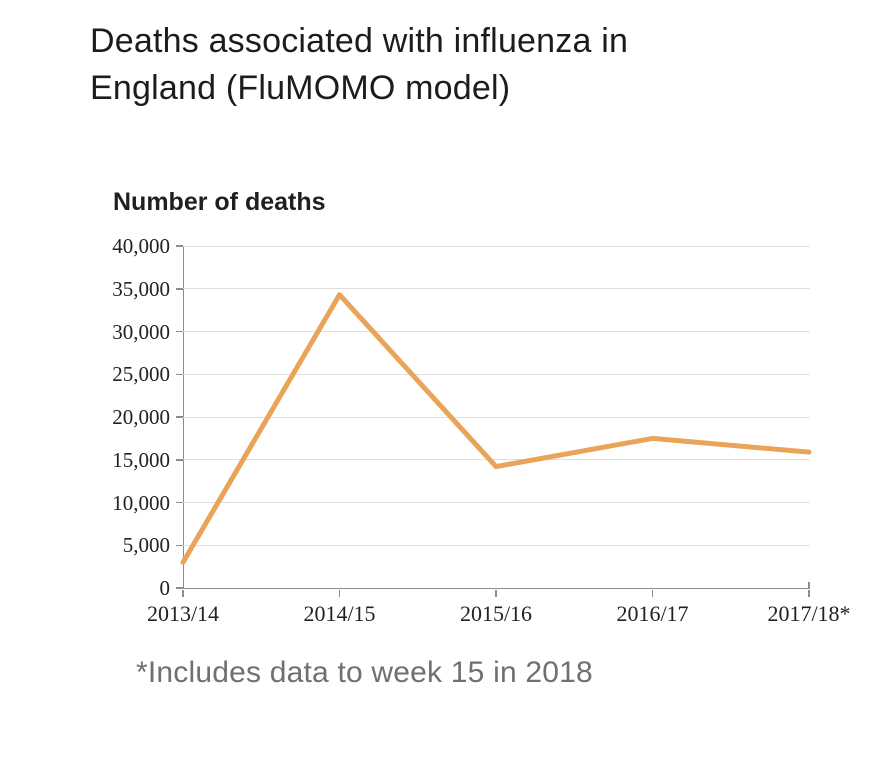 This screenshot has height=759, width=870. Describe the element at coordinates (219, 202) in the screenshot. I see `y-axis-title: Number of deaths` at that location.